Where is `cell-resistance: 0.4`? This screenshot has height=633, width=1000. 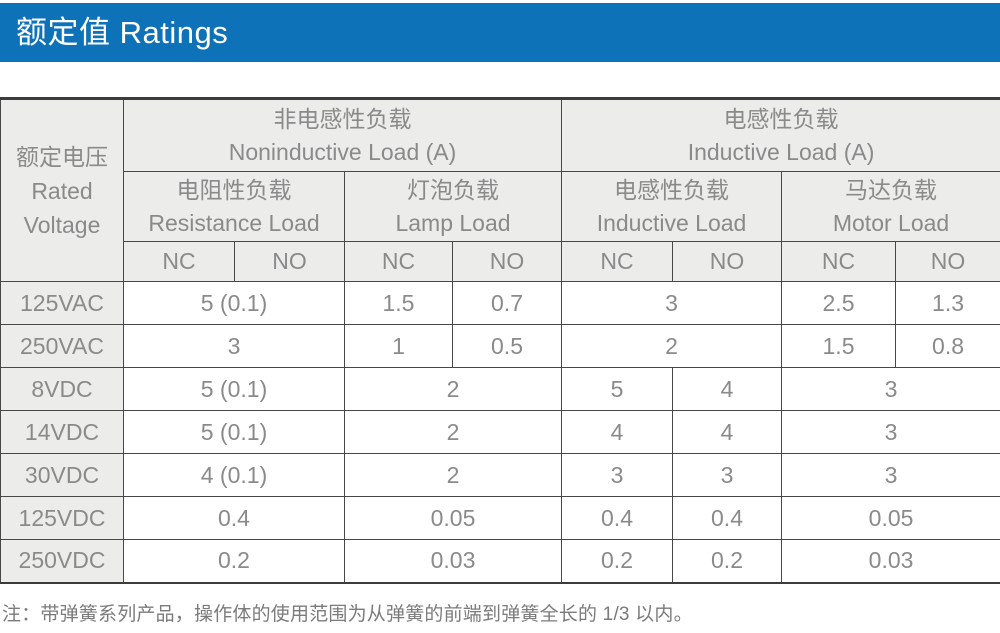 cell-resistance: 0.4 is located at coordinates (234, 518).